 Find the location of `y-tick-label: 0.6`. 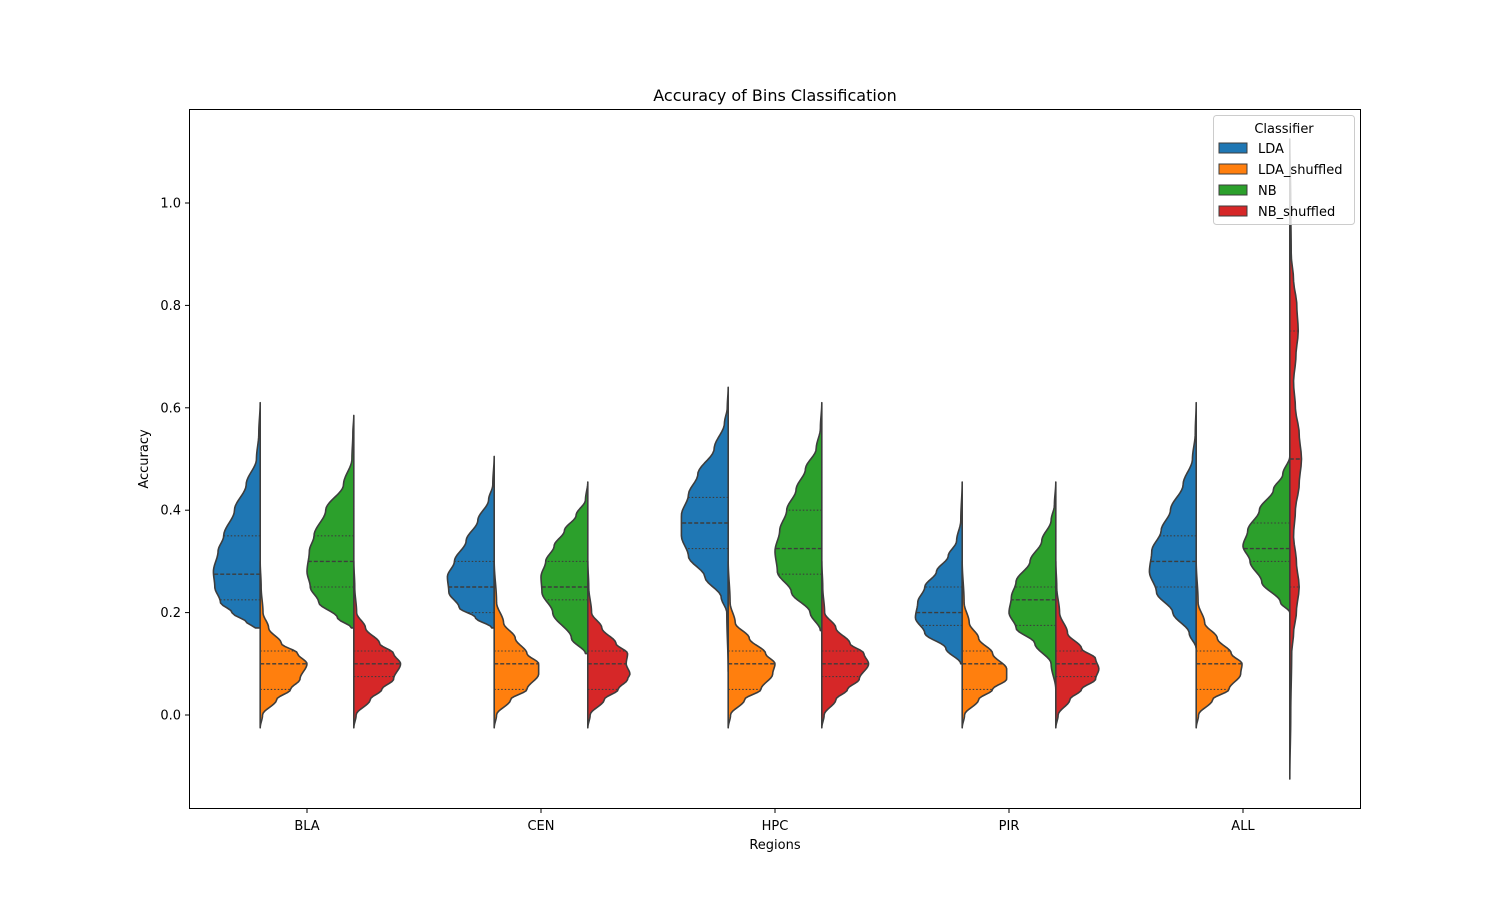

y-tick-label: 0.6 is located at coordinates (170, 408).